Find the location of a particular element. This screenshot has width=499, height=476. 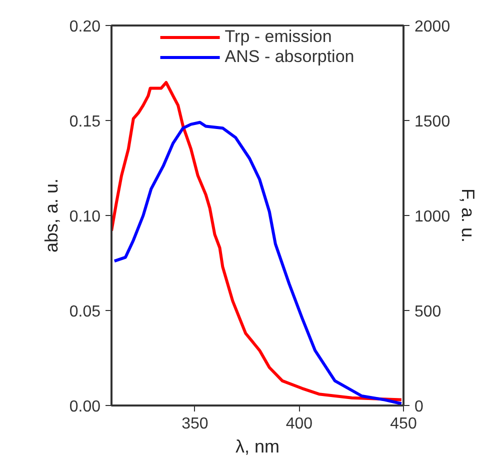

legend-label: Trp - emission is located at coordinates (278, 37).